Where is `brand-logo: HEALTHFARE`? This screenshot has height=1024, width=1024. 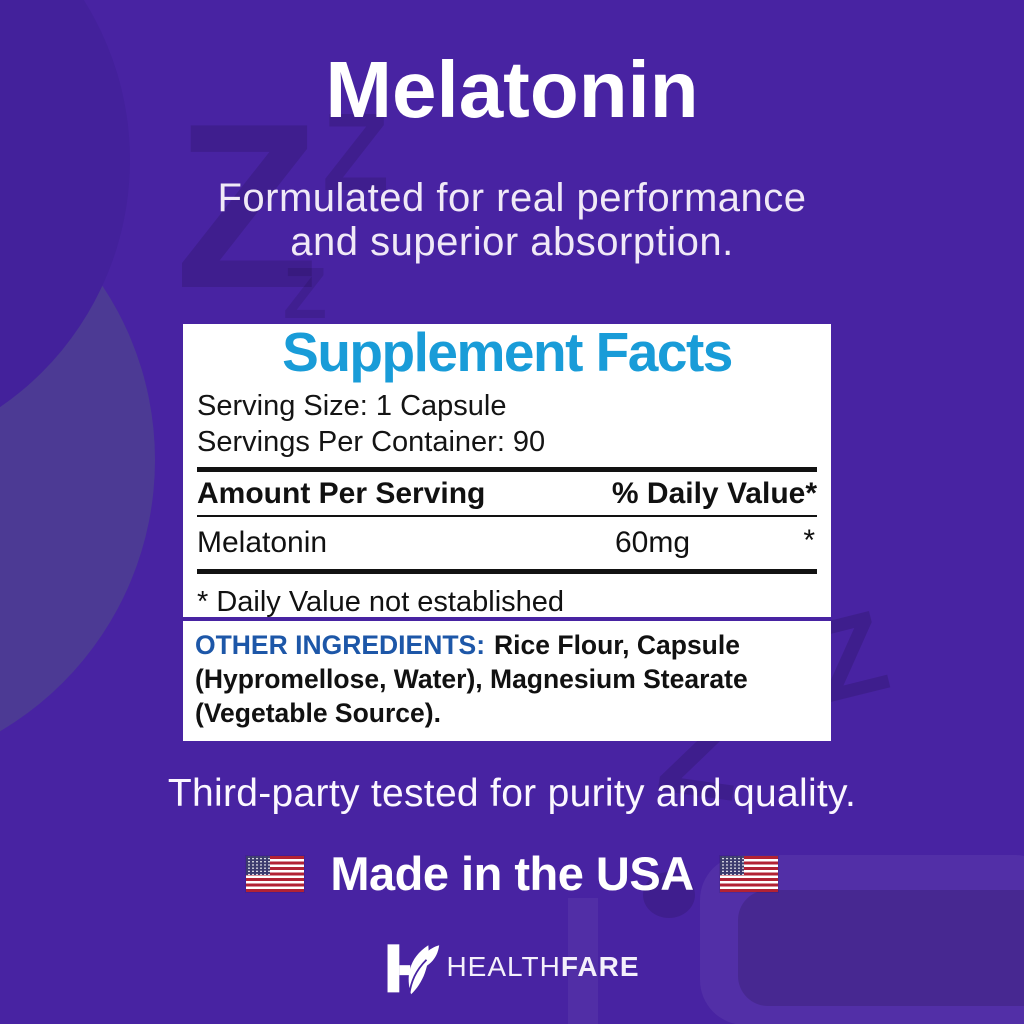
brand-logo: HEALTHFARE is located at coordinates (512, 967).